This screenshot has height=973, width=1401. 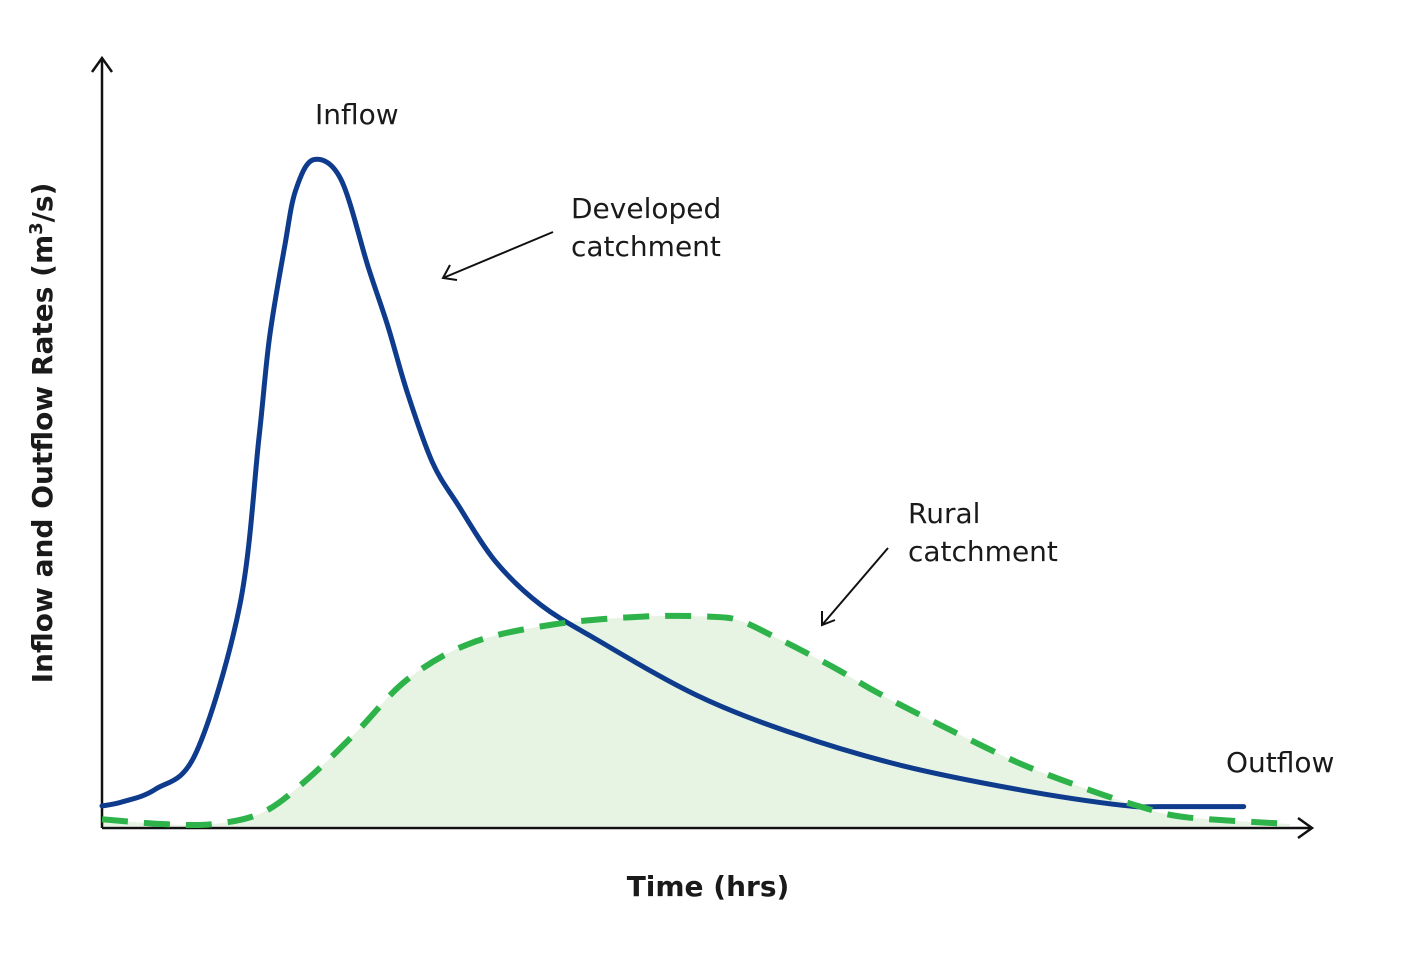 What do you see at coordinates (646, 208) in the screenshot?
I see `developed-catchment-label-line1: Developed` at bounding box center [646, 208].